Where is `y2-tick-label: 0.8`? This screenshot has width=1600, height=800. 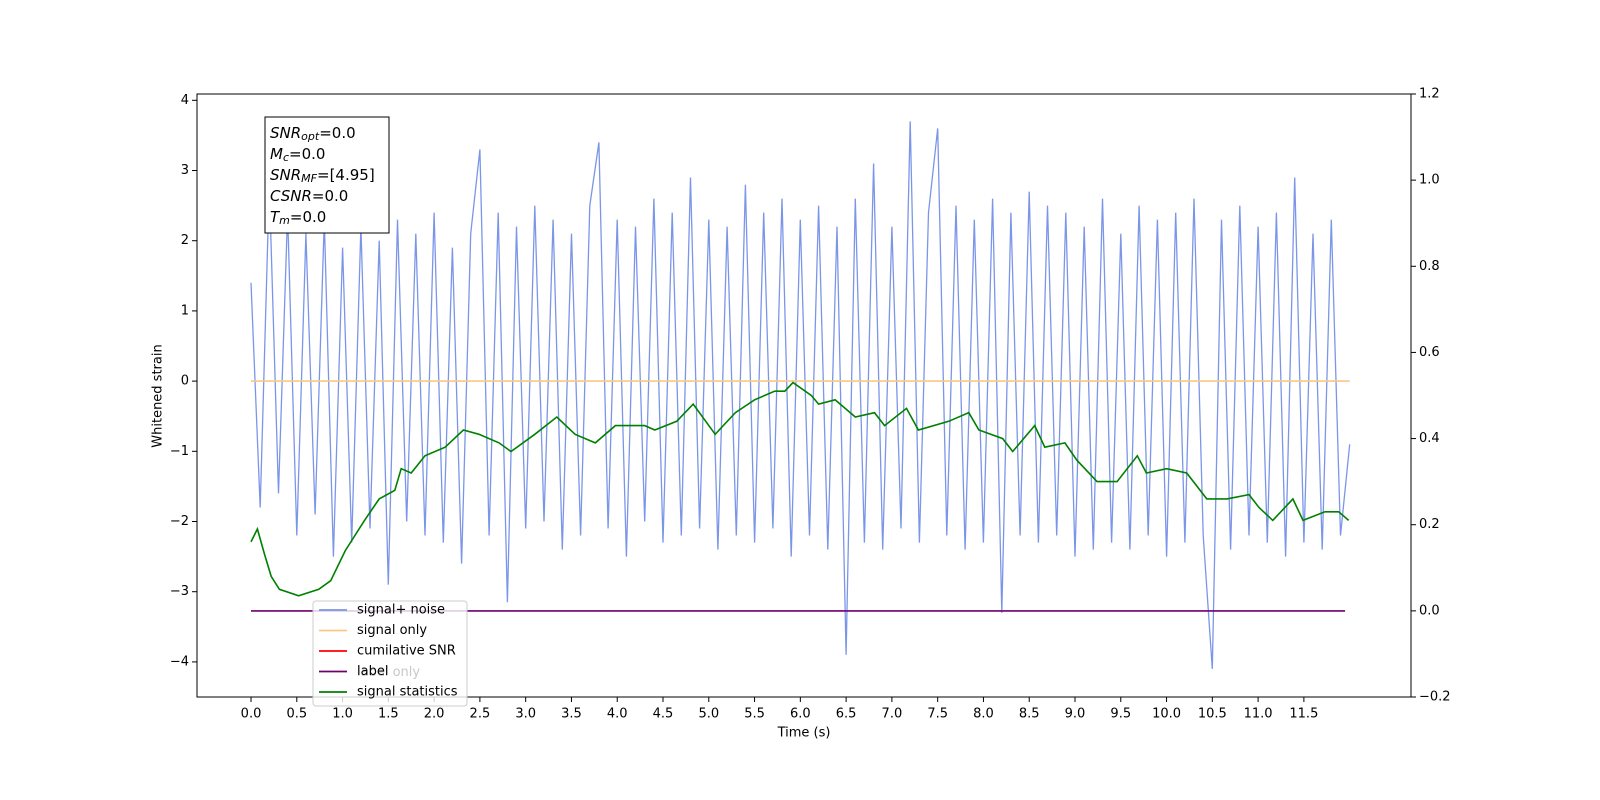
y2-tick-label: 0.8 is located at coordinates (1429, 266).